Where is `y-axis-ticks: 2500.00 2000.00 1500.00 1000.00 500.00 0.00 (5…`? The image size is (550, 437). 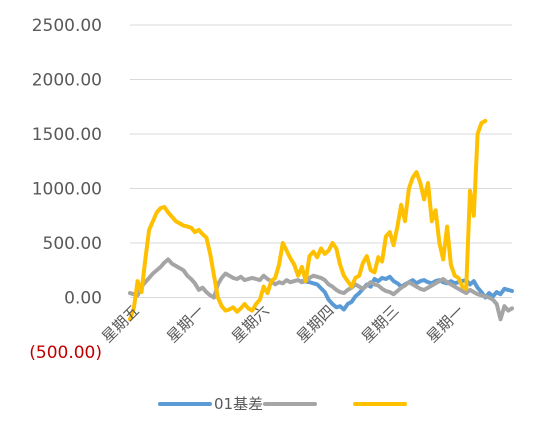 y-axis-ticks: 2500.00 2000.00 1500.00 1000.00 500.00 0.00 (5… is located at coordinates (65, 189).